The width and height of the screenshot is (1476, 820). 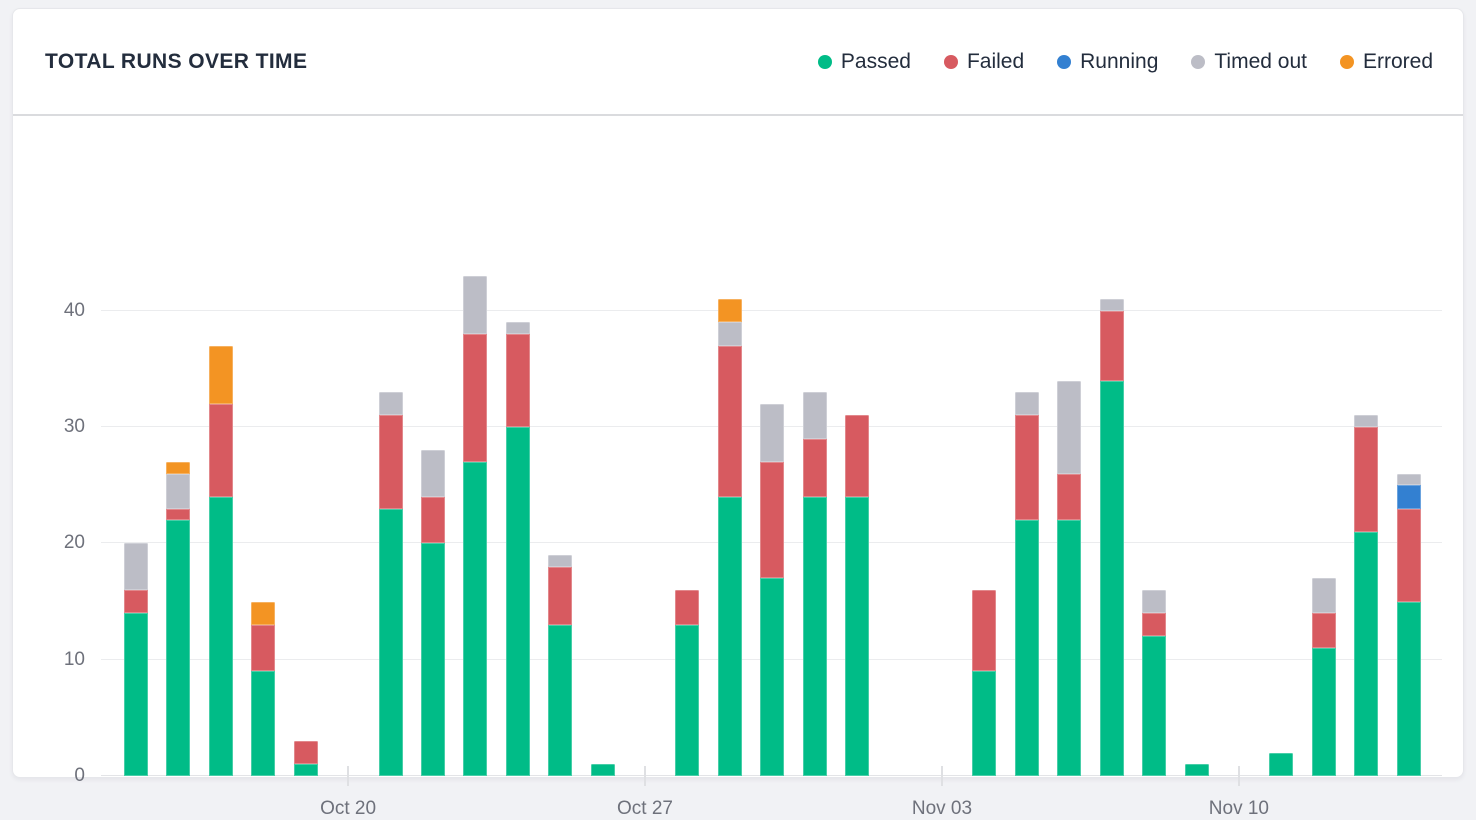 I want to click on legend-item-failed: Failed, so click(x=983, y=62).